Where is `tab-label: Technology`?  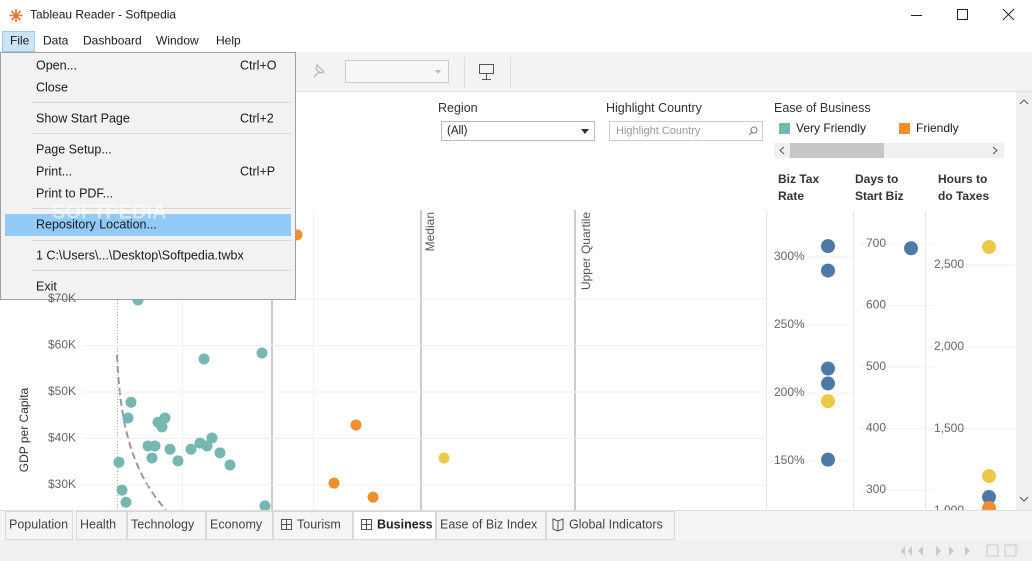
tab-label: Technology is located at coordinates (163, 524).